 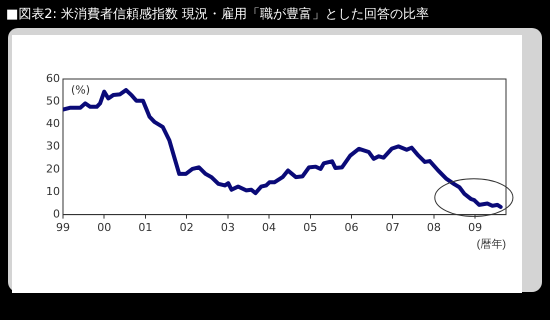 What do you see at coordinates (310, 227) in the screenshot?
I see `x-tick-label: 05` at bounding box center [310, 227].